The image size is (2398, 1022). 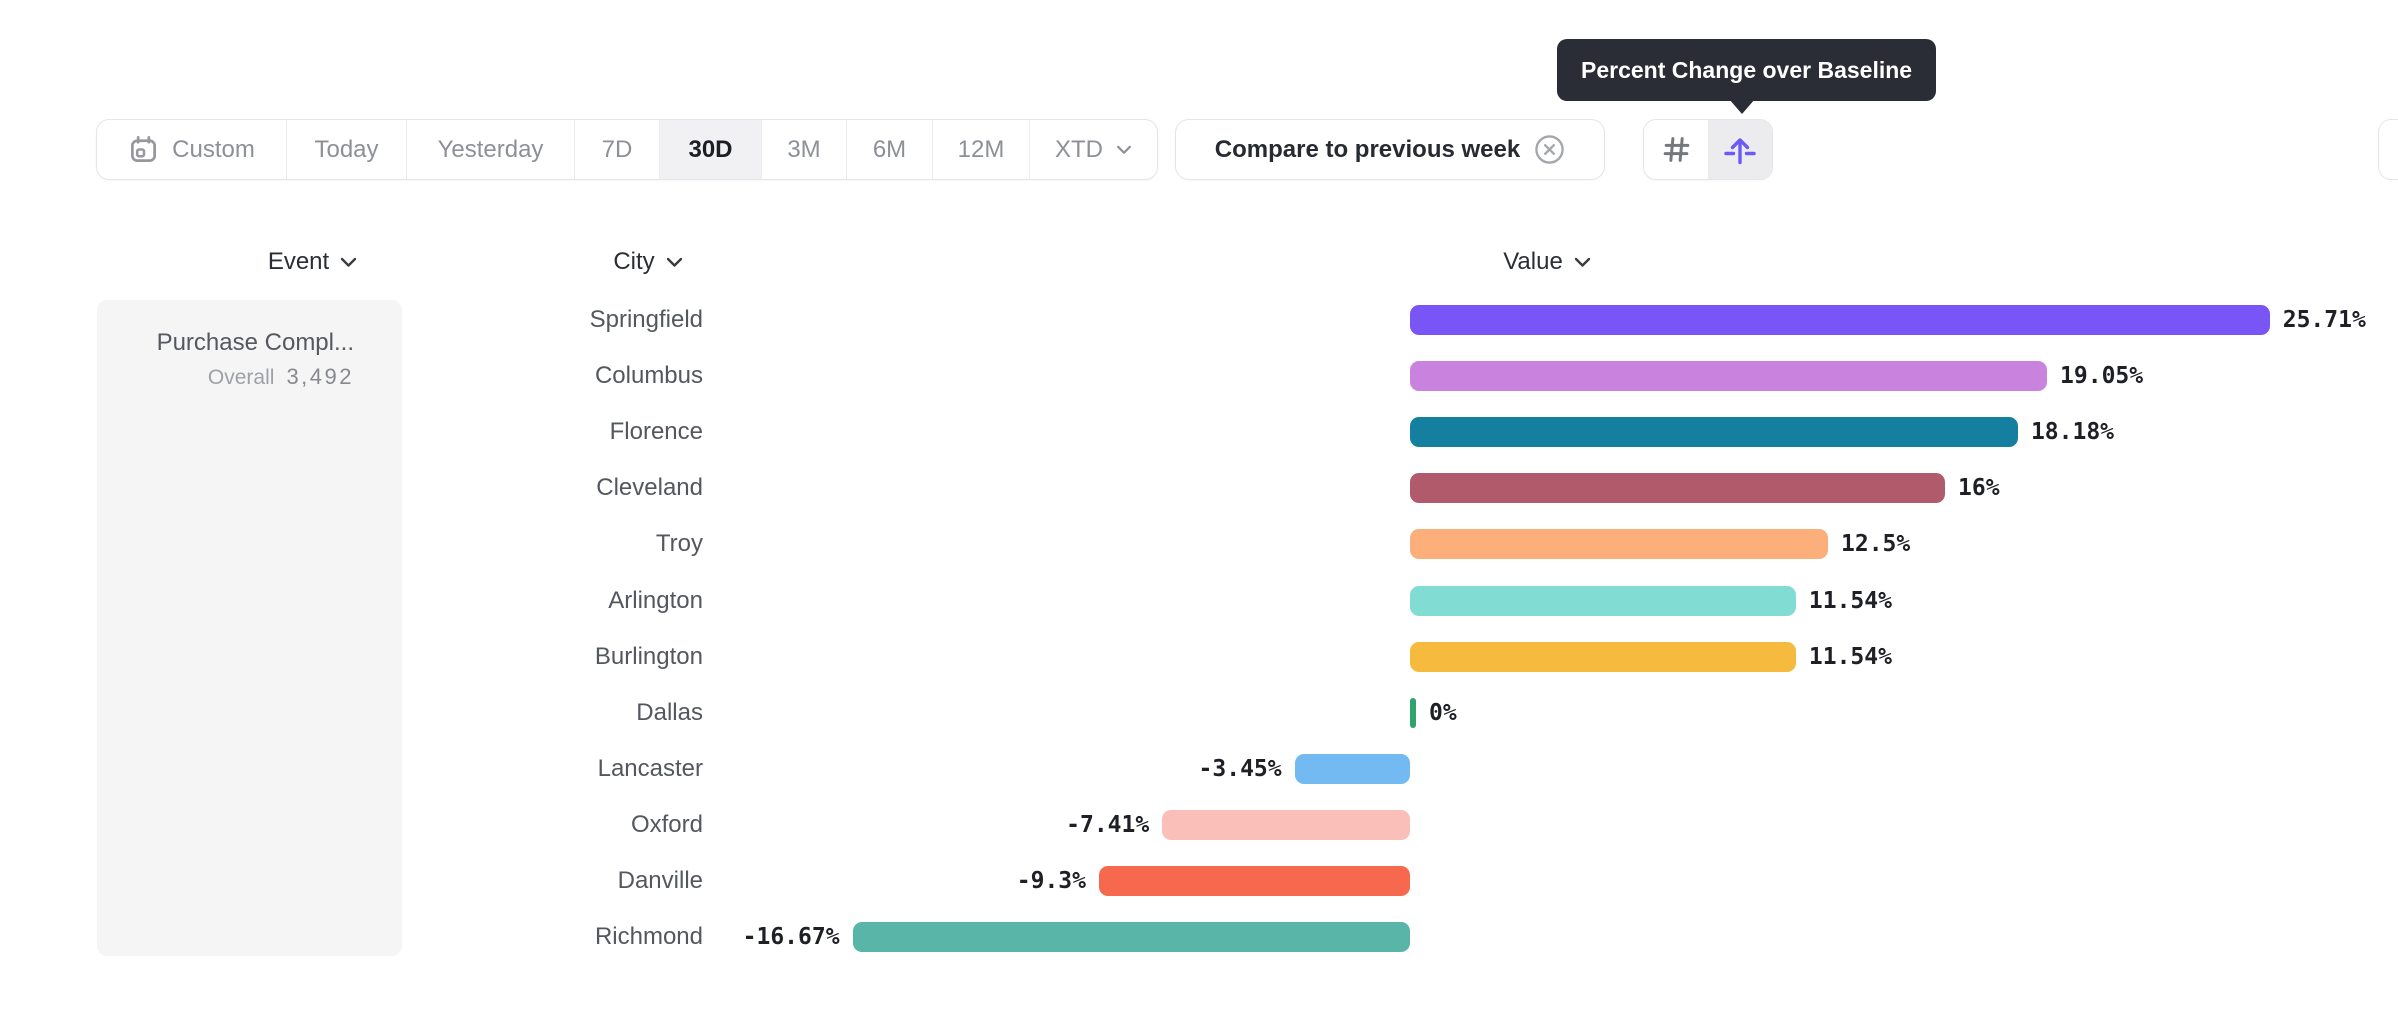 I want to click on calendar-icon, so click(x=143, y=149).